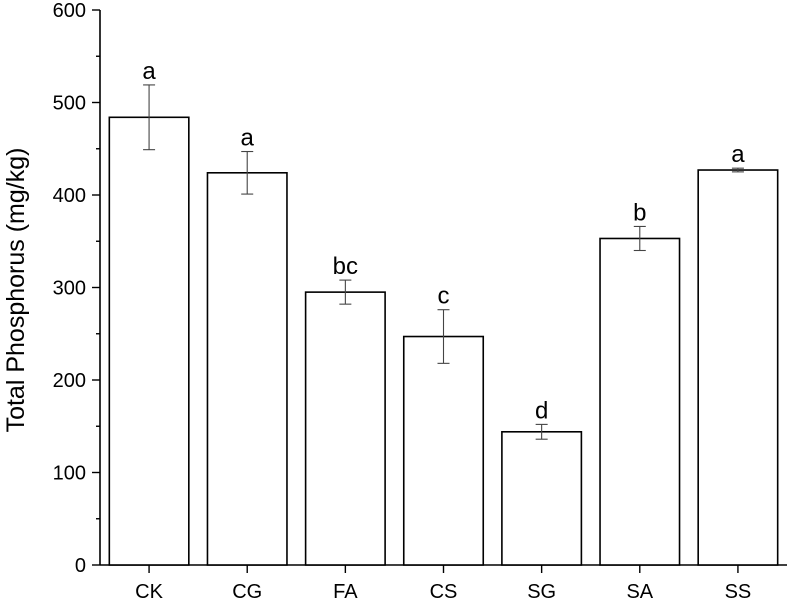 Image resolution: width=792 pixels, height=603 pixels. Describe the element at coordinates (149, 71) in the screenshot. I see `significance-label-ck: a` at that location.